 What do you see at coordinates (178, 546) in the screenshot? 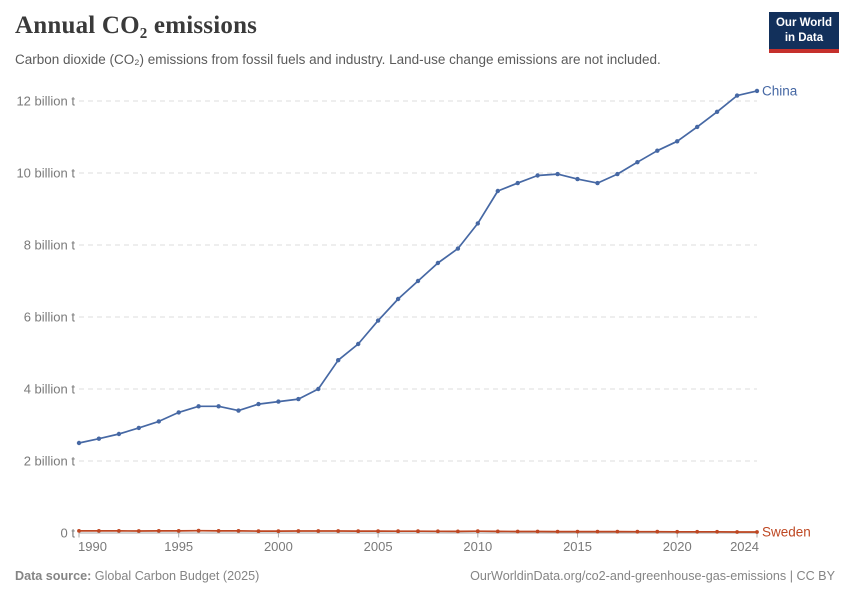
I see `x-tick-label: 1995` at bounding box center [178, 546].